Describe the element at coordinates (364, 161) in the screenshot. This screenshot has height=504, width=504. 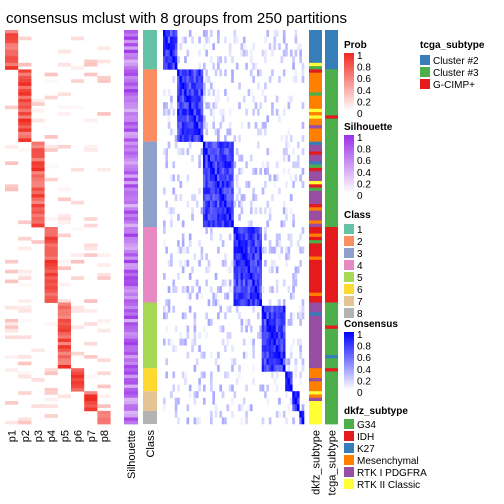
I see `silhouette-legend-tick: 0.6` at that location.